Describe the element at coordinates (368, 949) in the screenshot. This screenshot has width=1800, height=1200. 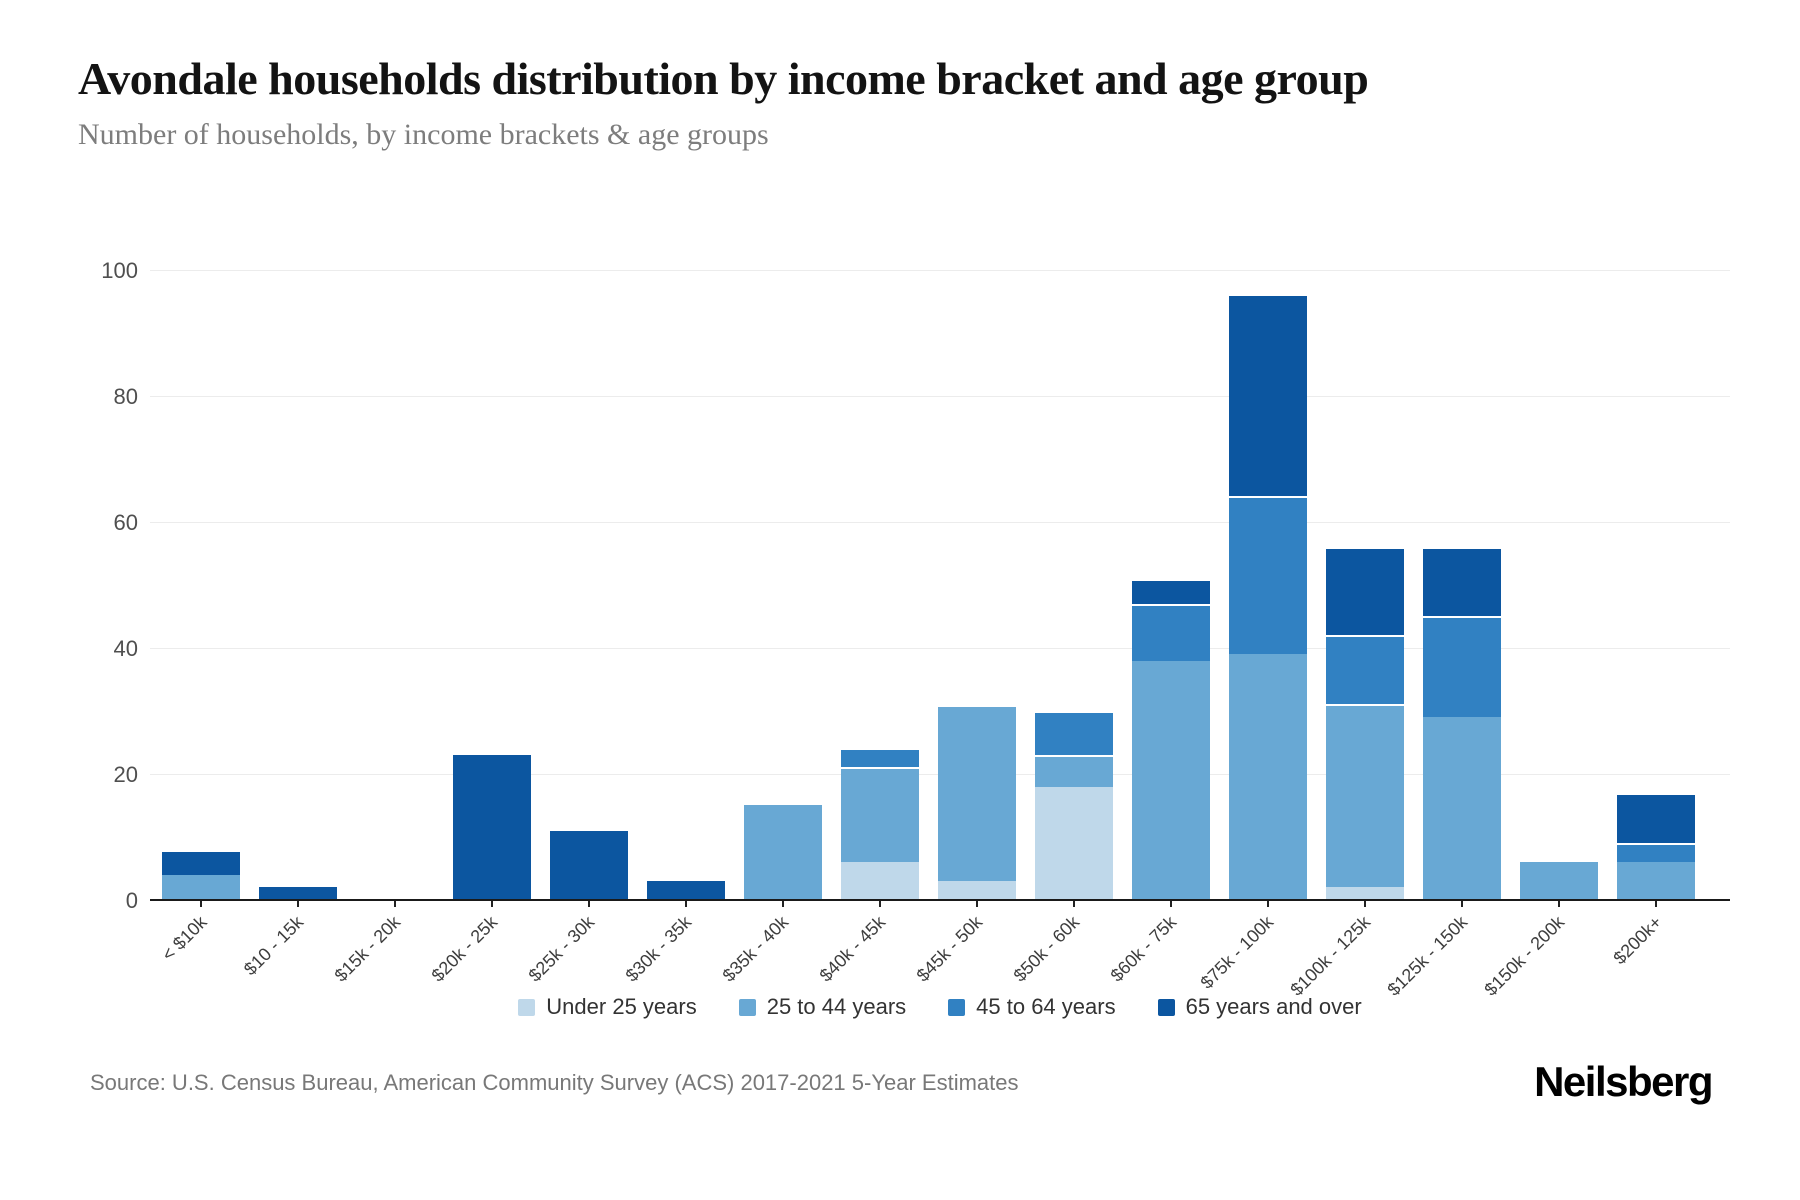
I see `x-tick-label: $15k - 20k` at that location.